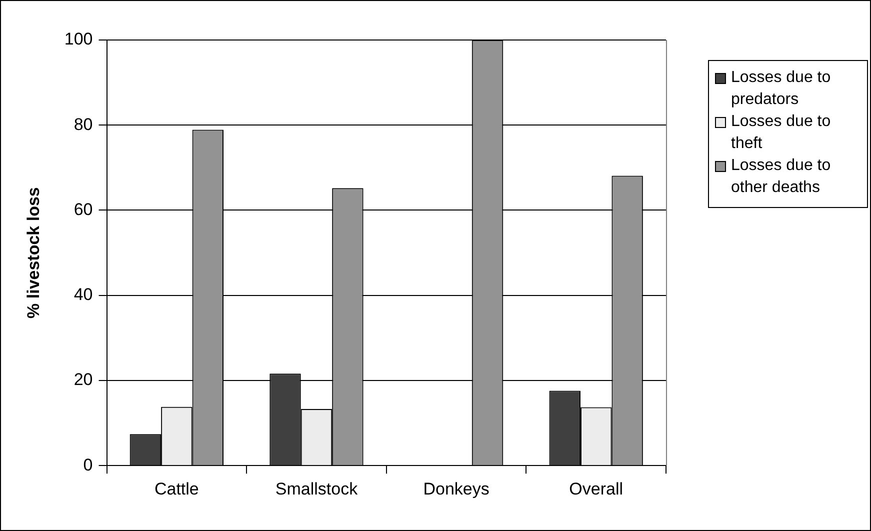 The image size is (871, 531). What do you see at coordinates (316, 488) in the screenshot?
I see `x-tick-label: Smallstock` at bounding box center [316, 488].